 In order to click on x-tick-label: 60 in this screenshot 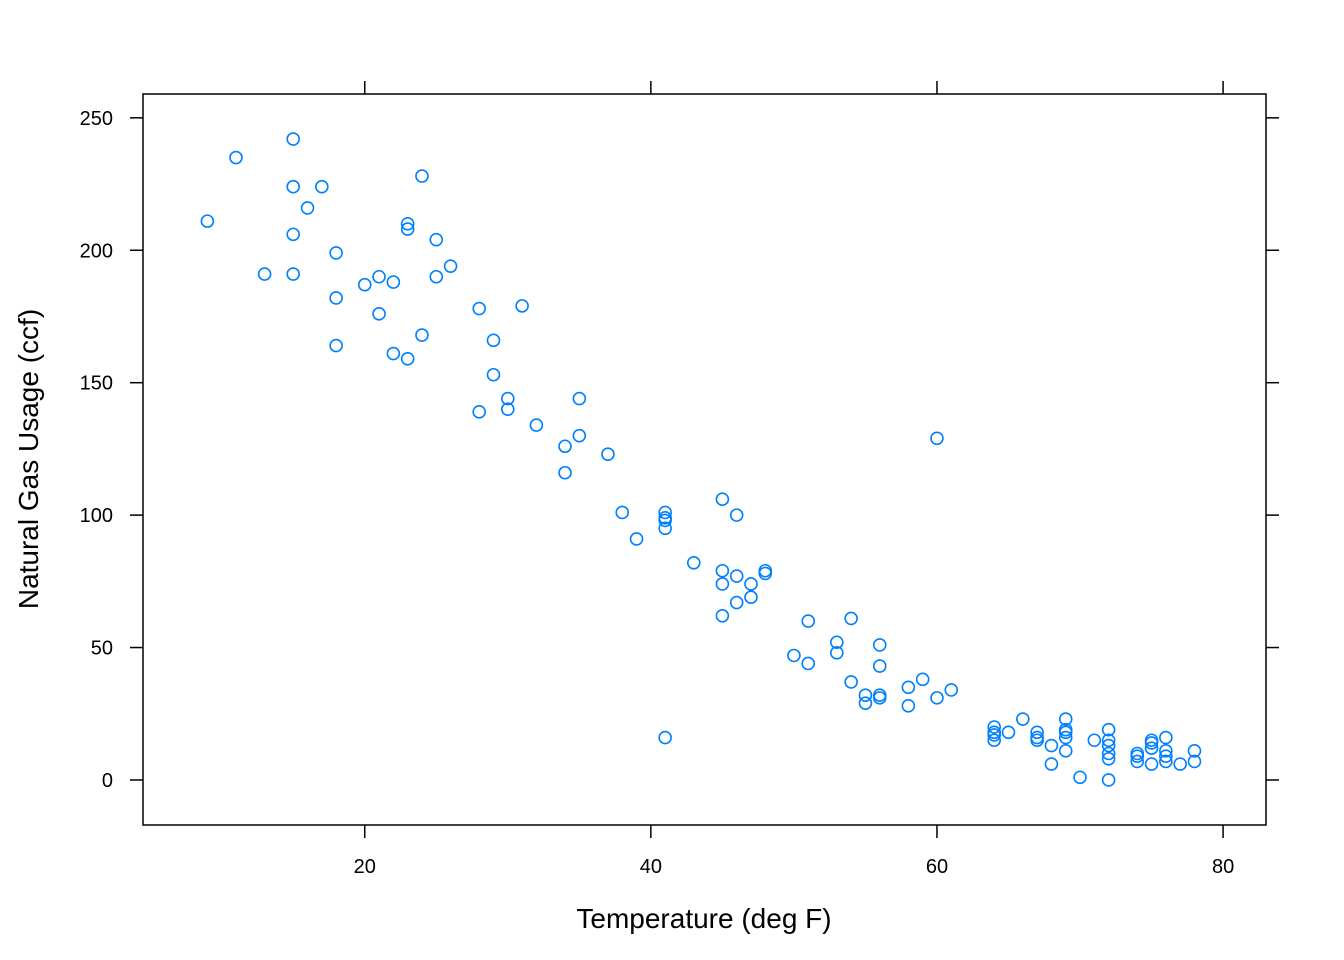, I will do `click(937, 867)`.